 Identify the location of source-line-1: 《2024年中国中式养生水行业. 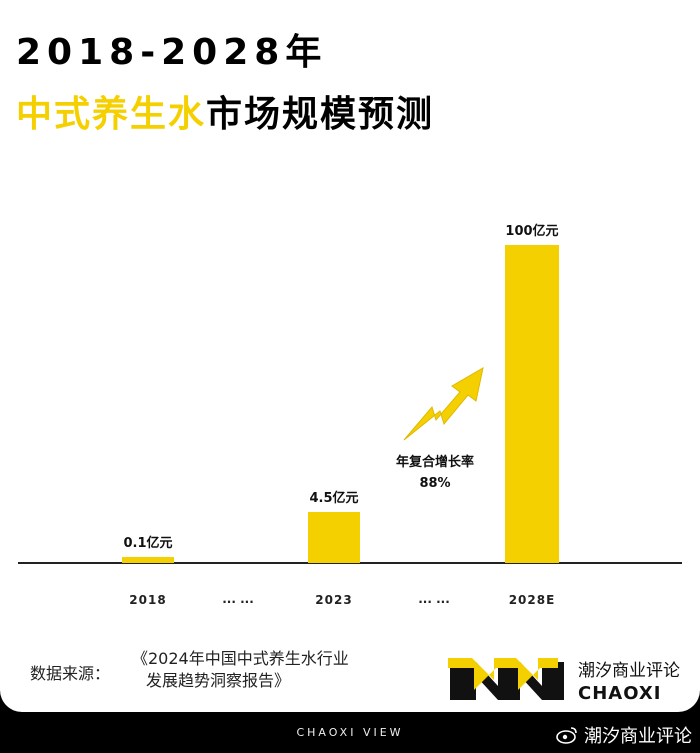
(240, 658).